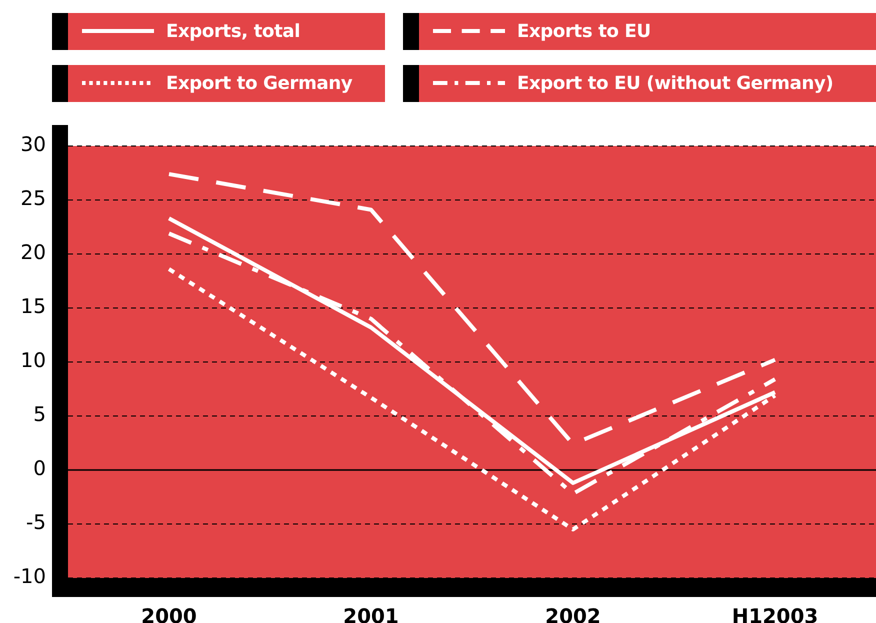 Image resolution: width=876 pixels, height=623 pixels. What do you see at coordinates (259, 83) in the screenshot?
I see `legend-label: Export to Germany` at bounding box center [259, 83].